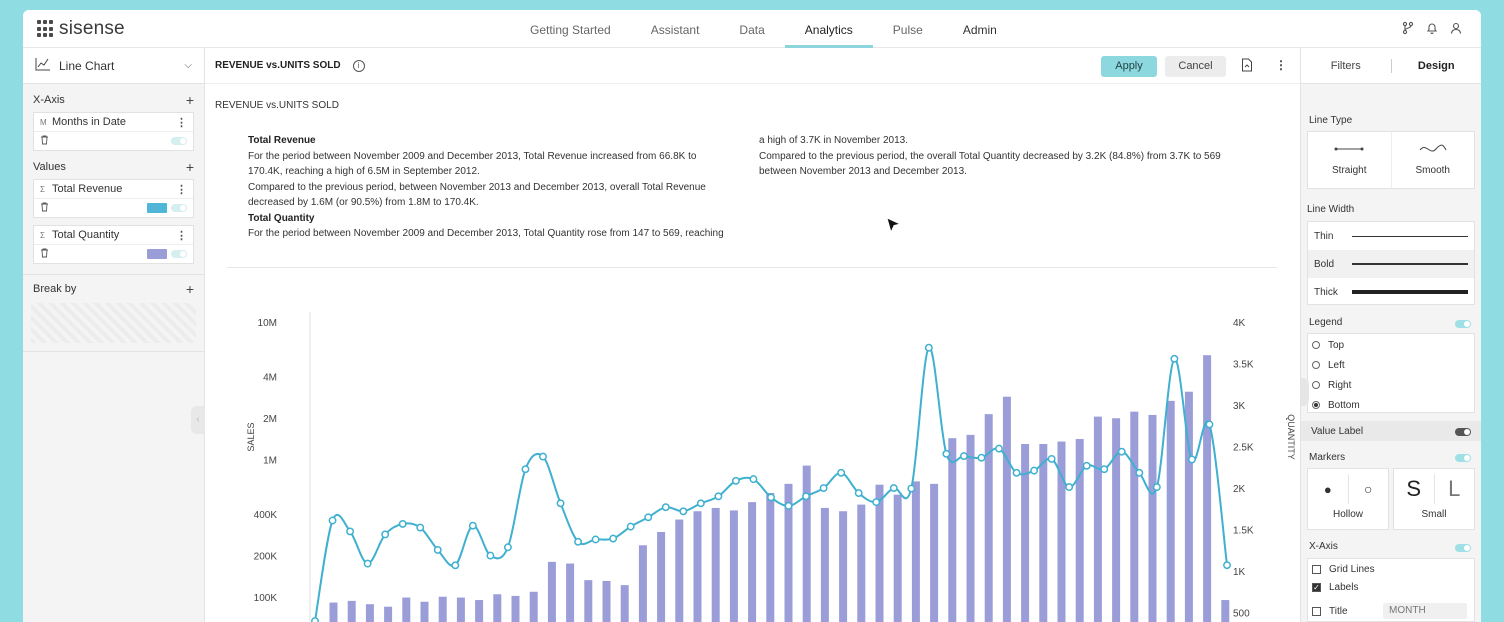 This screenshot has width=1504, height=622. Describe the element at coordinates (86, 235) in the screenshot. I see `value-field-name: Total Quantity` at that location.